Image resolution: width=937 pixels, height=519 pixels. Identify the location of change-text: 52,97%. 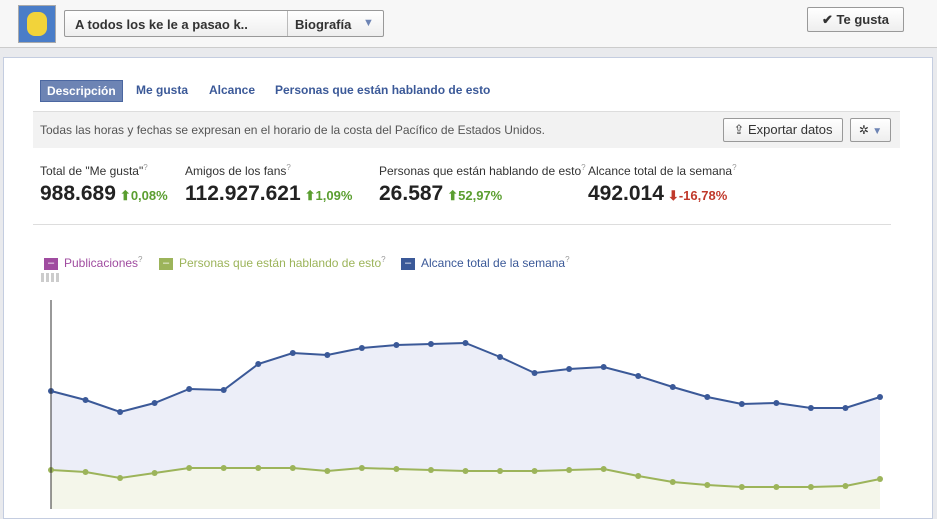
(480, 195).